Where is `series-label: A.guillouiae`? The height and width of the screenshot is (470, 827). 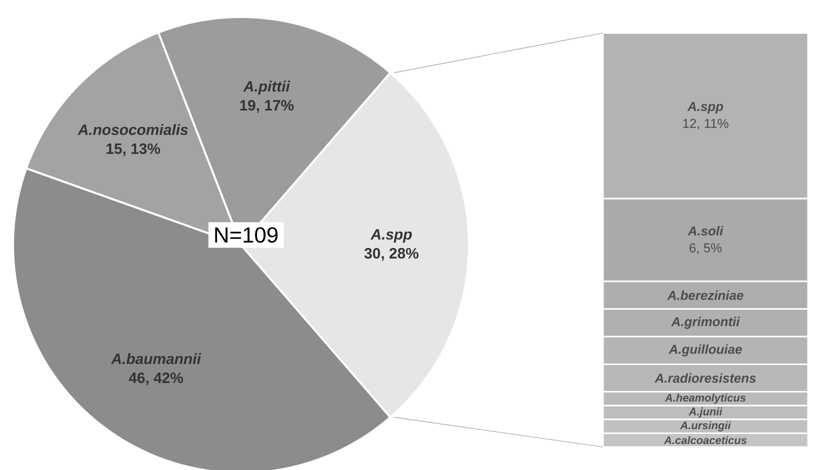 series-label: A.guillouiae is located at coordinates (705, 350).